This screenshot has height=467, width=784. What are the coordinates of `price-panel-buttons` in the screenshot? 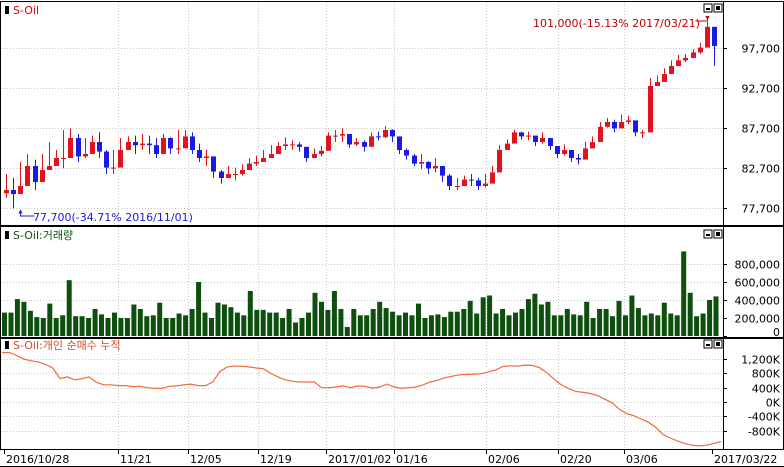 It's located at (713, 8).